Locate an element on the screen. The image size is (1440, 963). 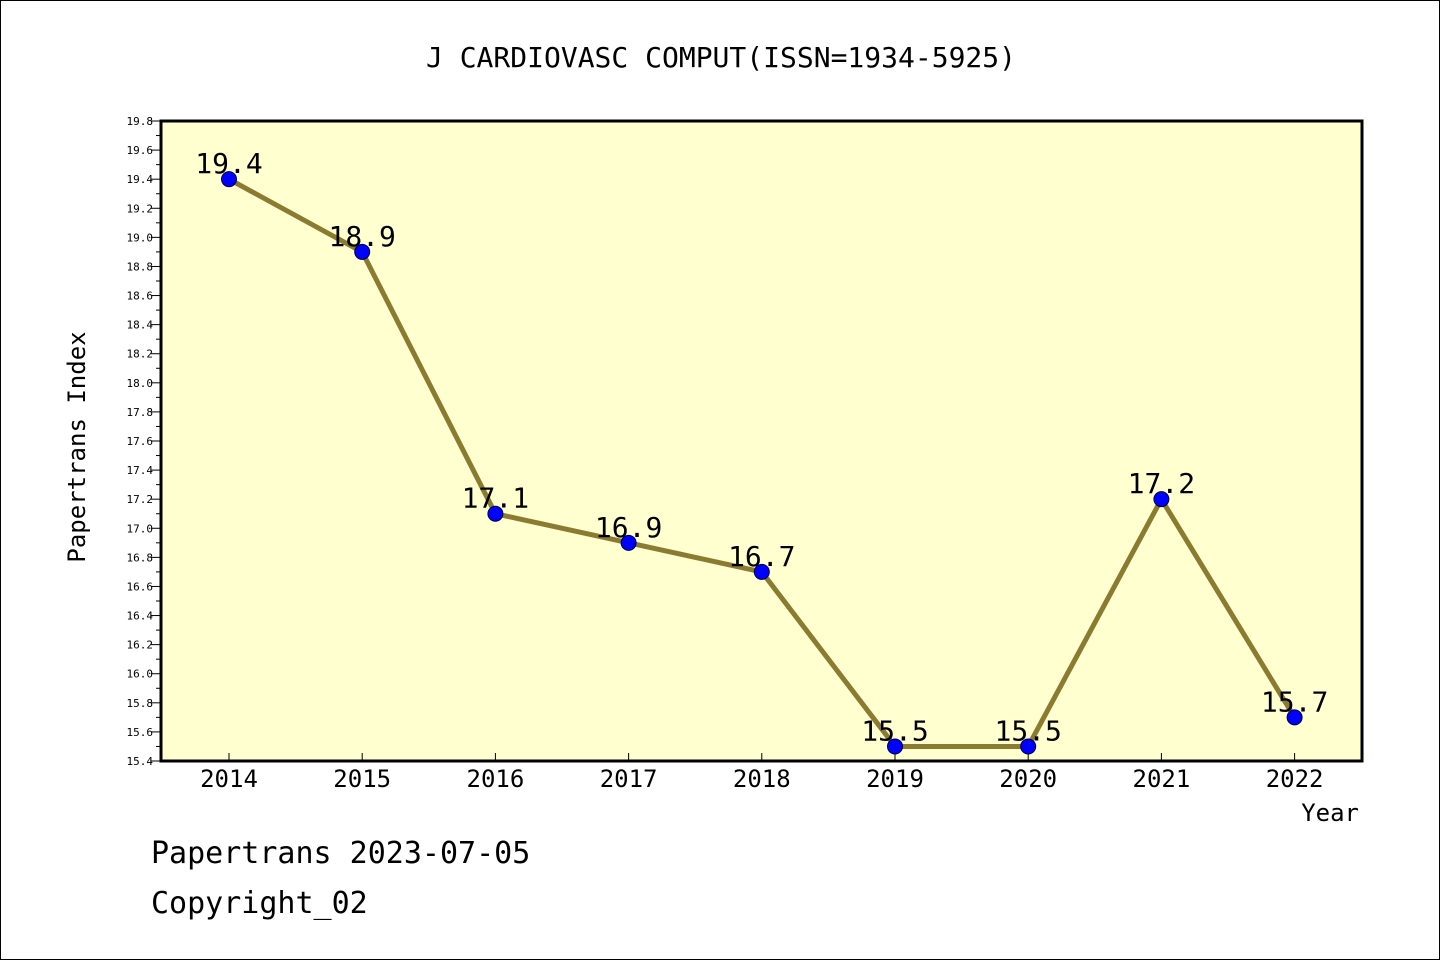
y-tick-label: 18.8 is located at coordinates (140, 266).